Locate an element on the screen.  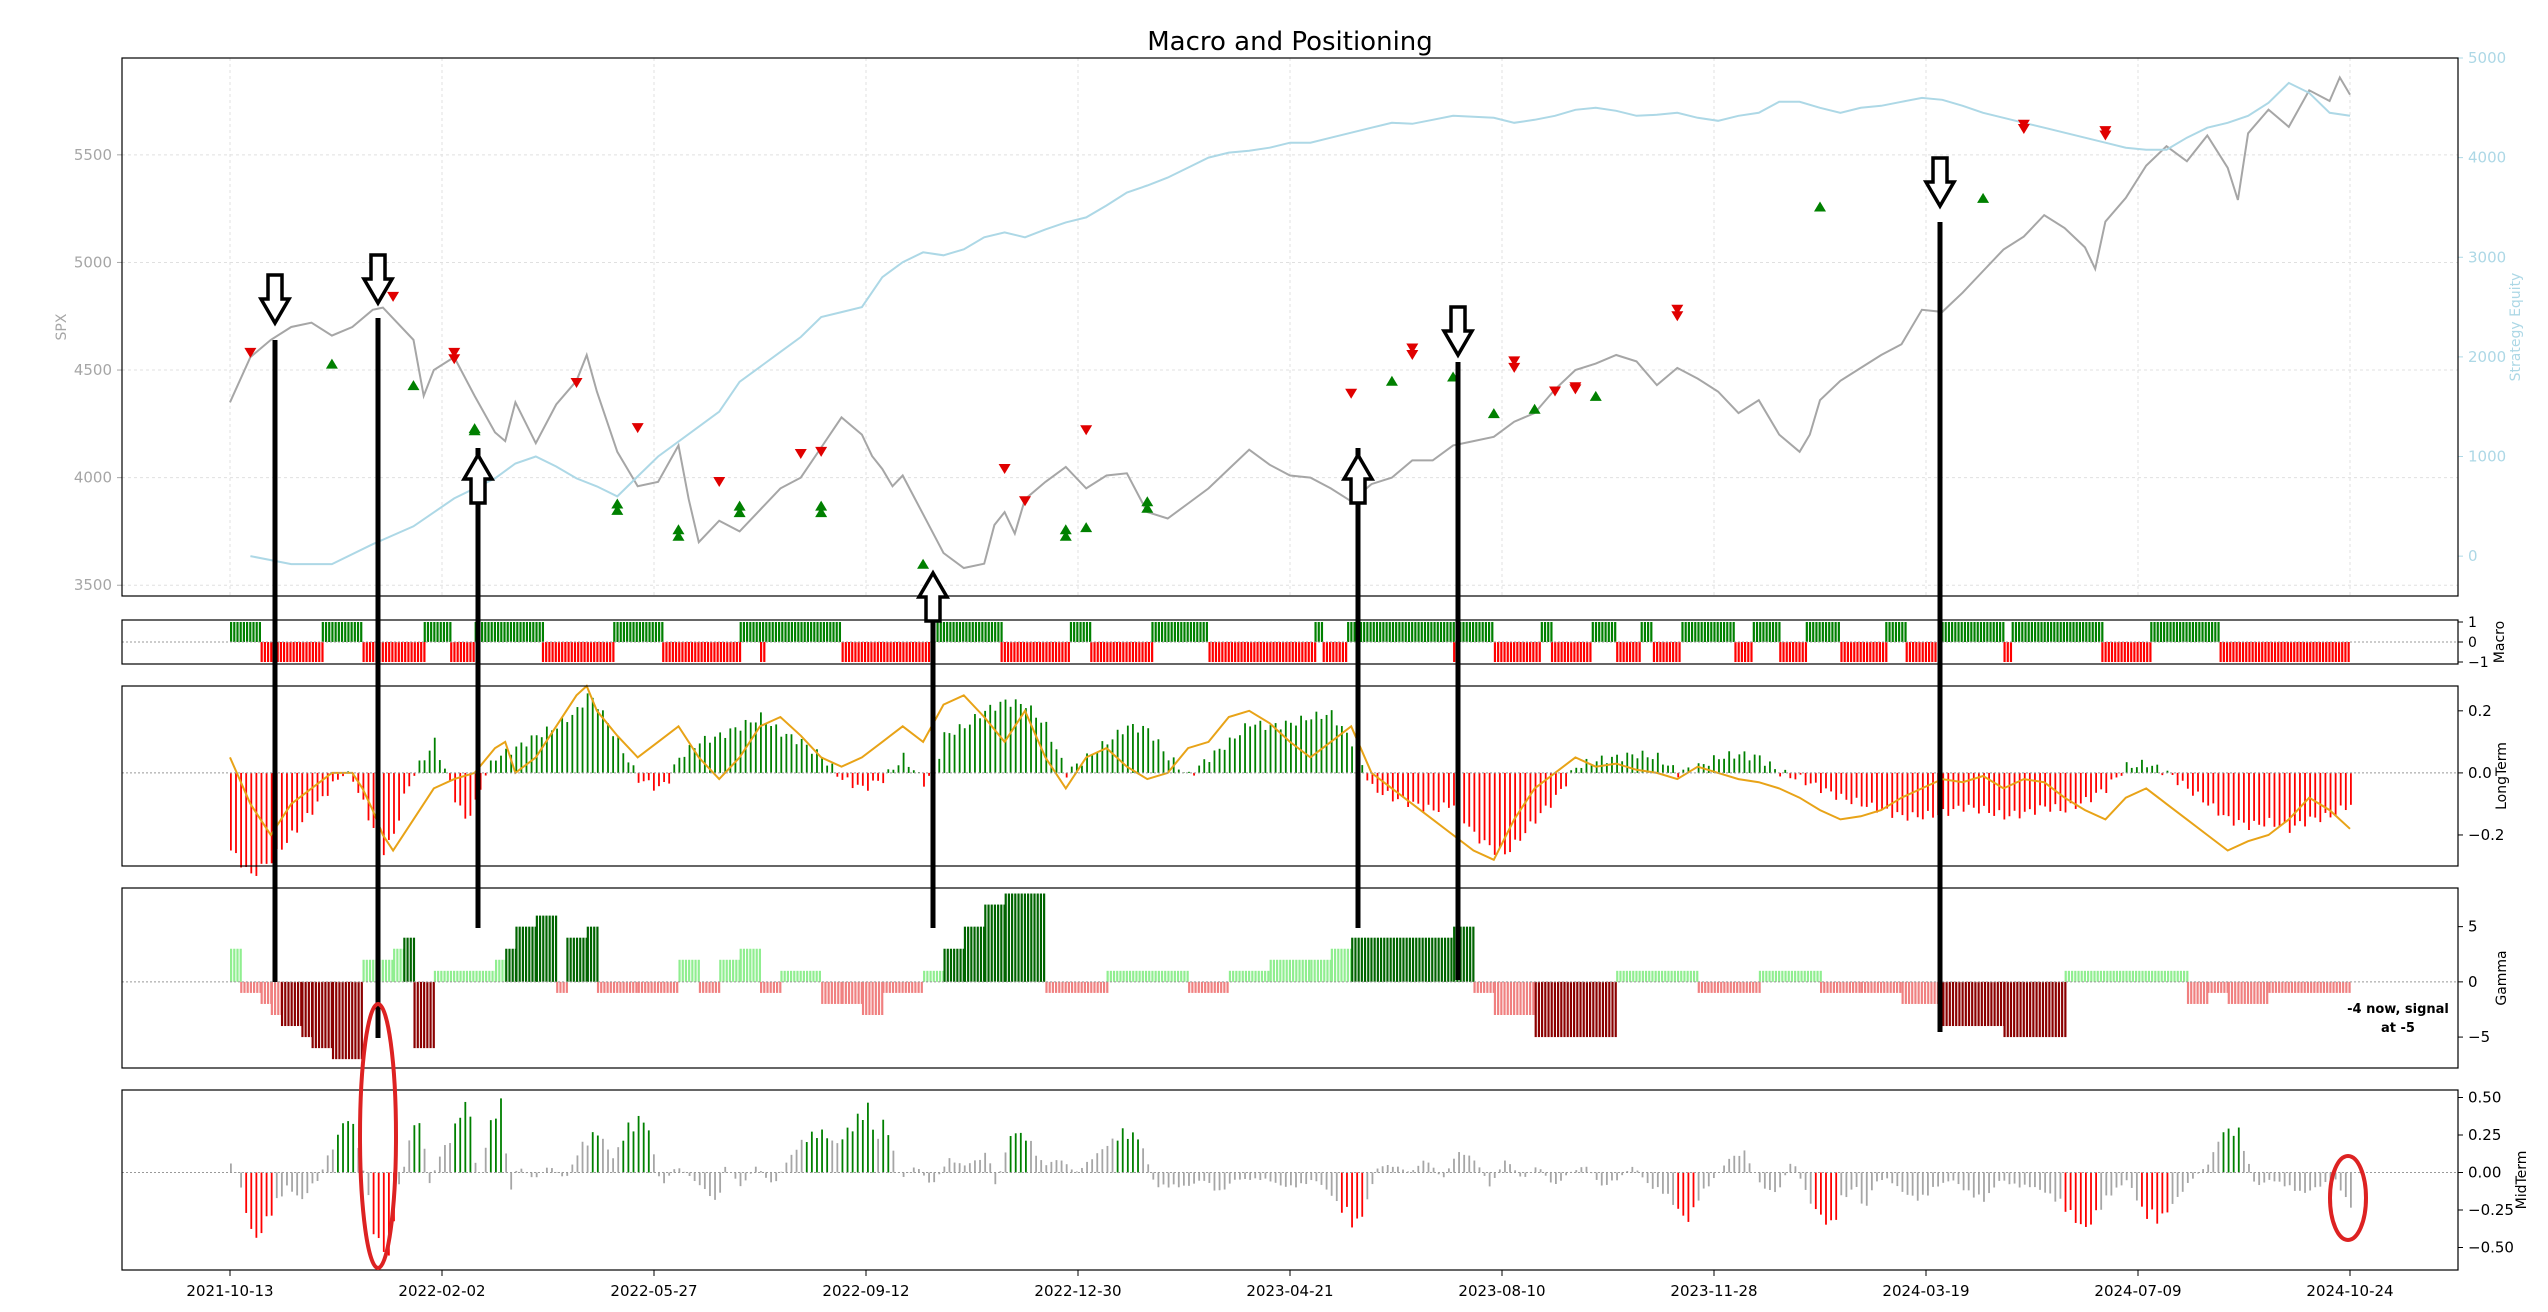
gamma-tick-label: 0 is located at coordinates (2473, 982).